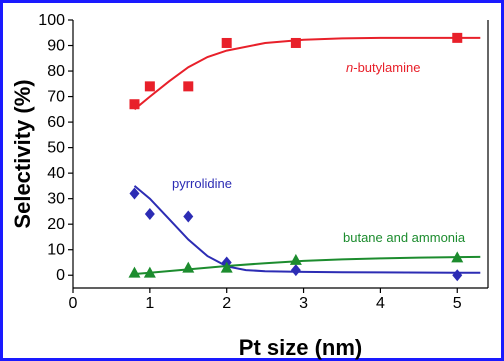 Image resolution: width=504 pixels, height=361 pixels. Describe the element at coordinates (56, 122) in the screenshot. I see `y-tick-label-60: 60` at that location.